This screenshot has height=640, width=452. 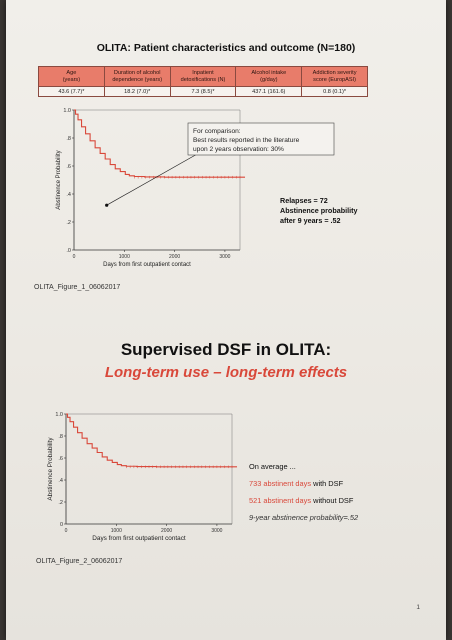 I want to click on table-header-cell: Inpatient detoxifications (N), so click(x=203, y=76).